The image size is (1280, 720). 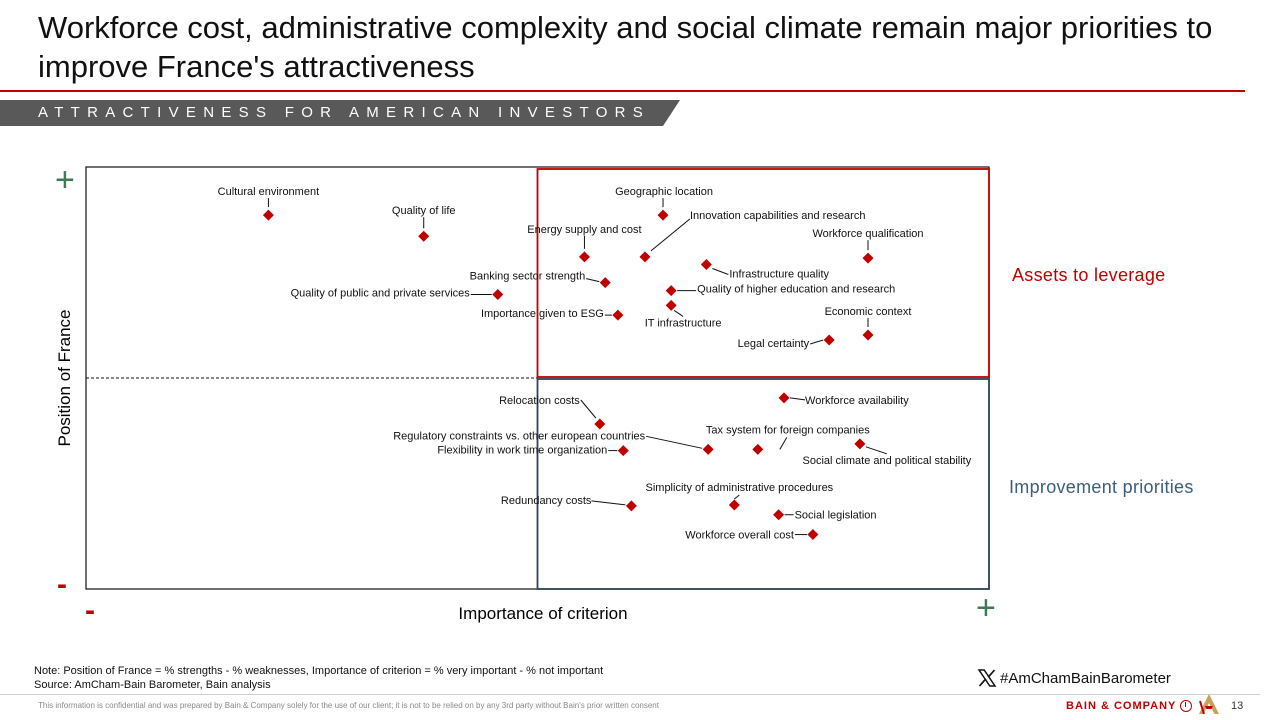 I want to click on leader-relocation-costs, so click(x=588, y=409).